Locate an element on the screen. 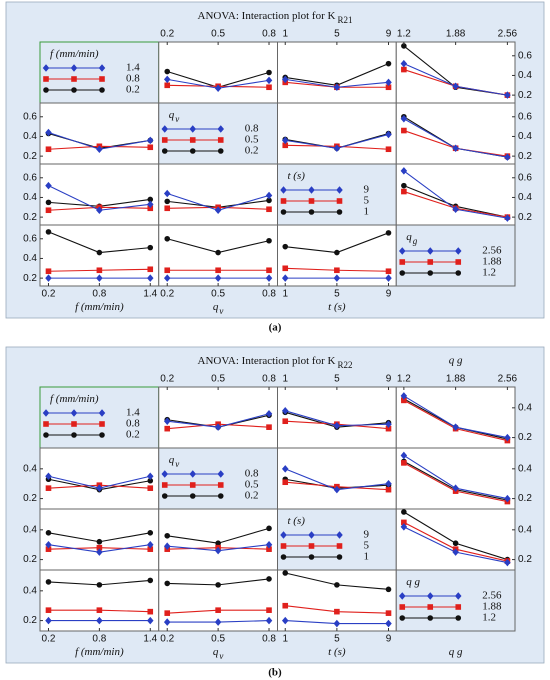 Image resolution: width=550 pixels, height=680 pixels. text-part: q is located at coordinates (216, 652).